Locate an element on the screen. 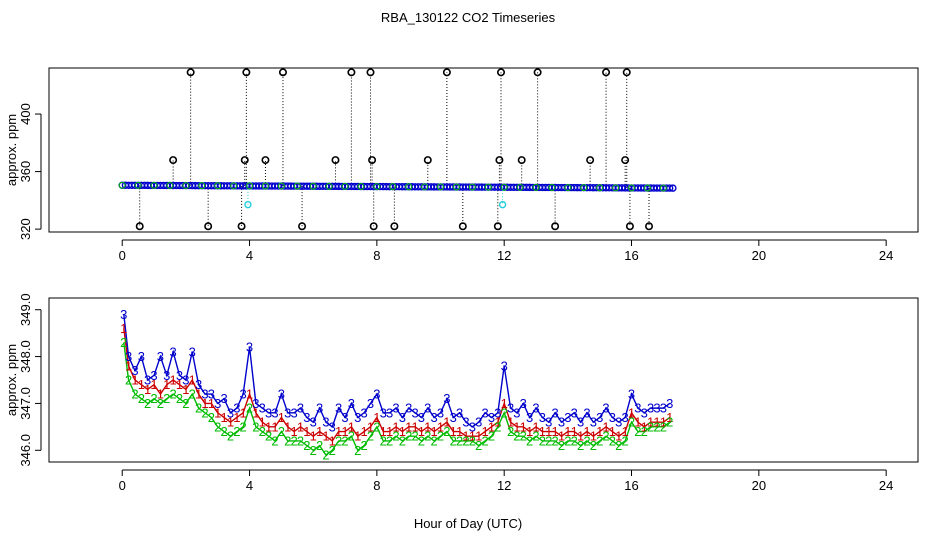 The width and height of the screenshot is (936, 540). top-x-tick-label: 8 is located at coordinates (376, 255).